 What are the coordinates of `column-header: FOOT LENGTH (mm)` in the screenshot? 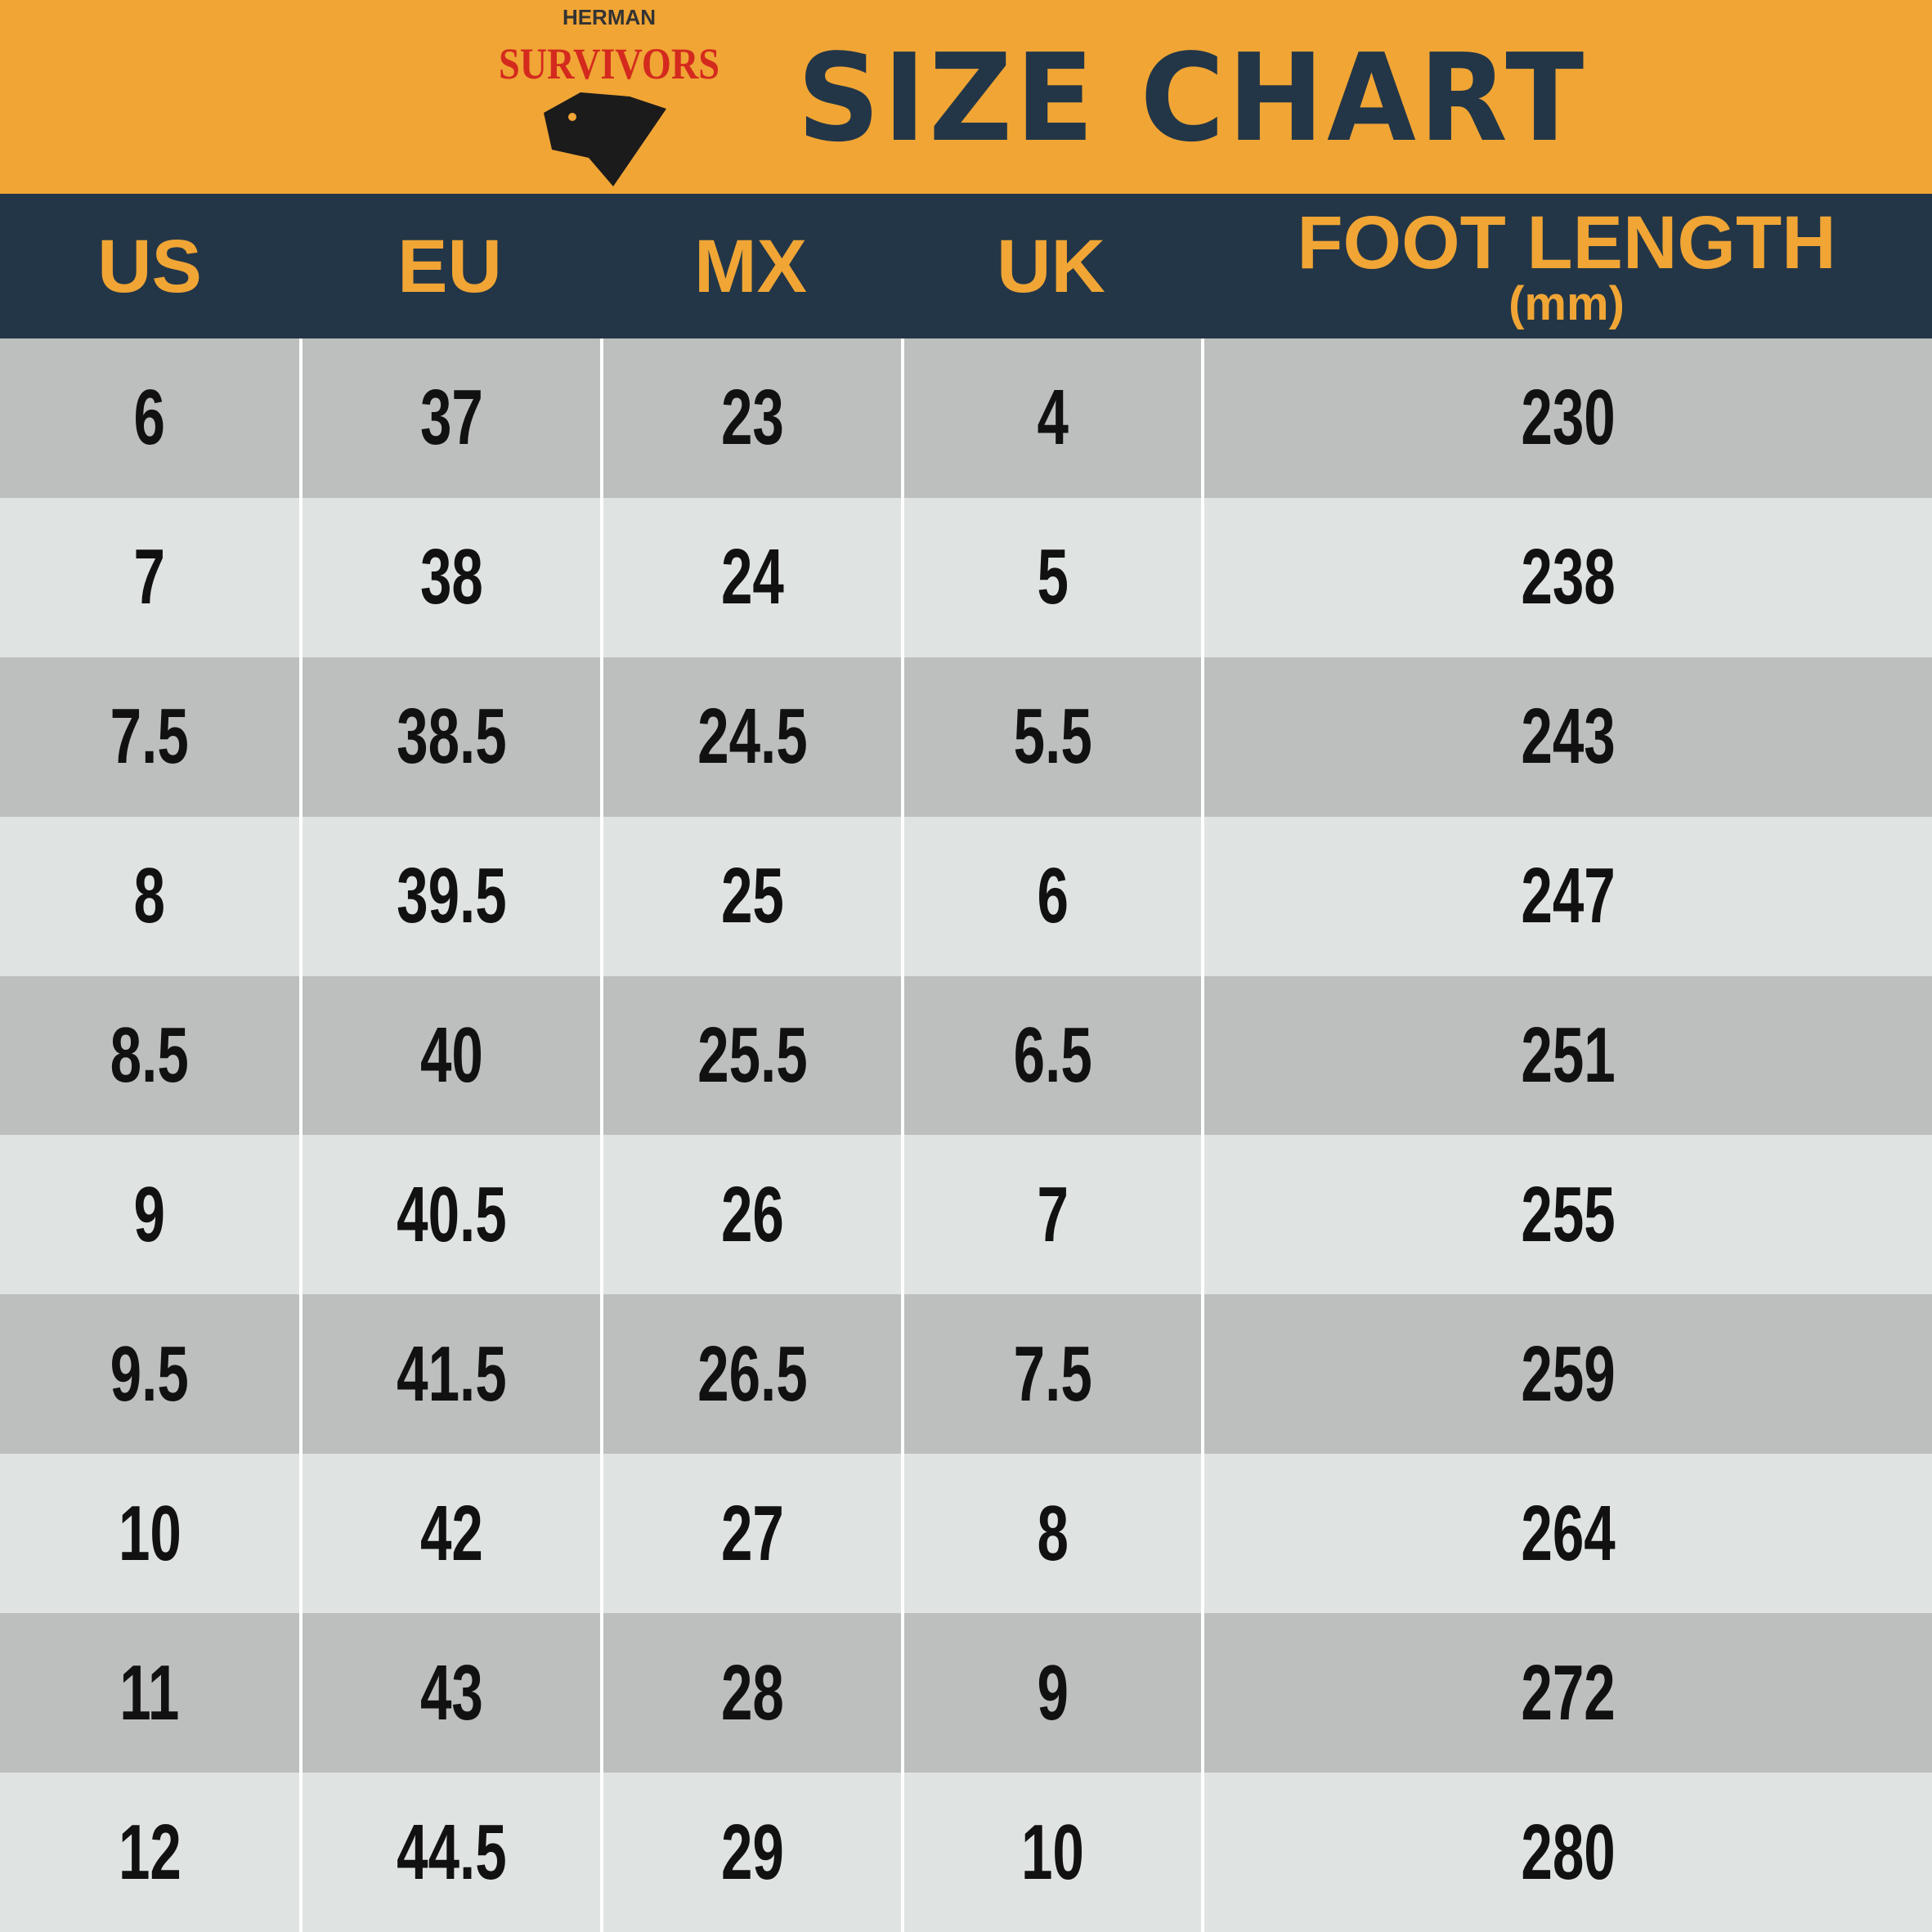 It's located at (1566, 266).